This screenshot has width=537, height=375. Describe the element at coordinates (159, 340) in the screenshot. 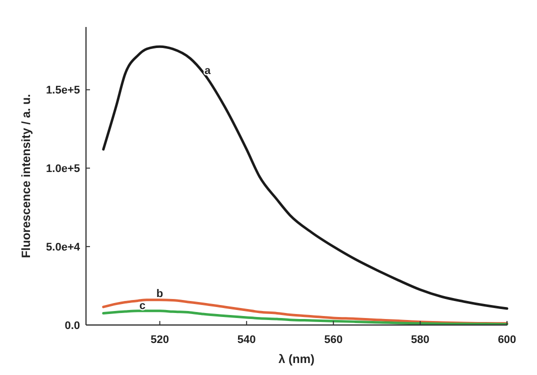

I see `x-tick-label: 520` at that location.